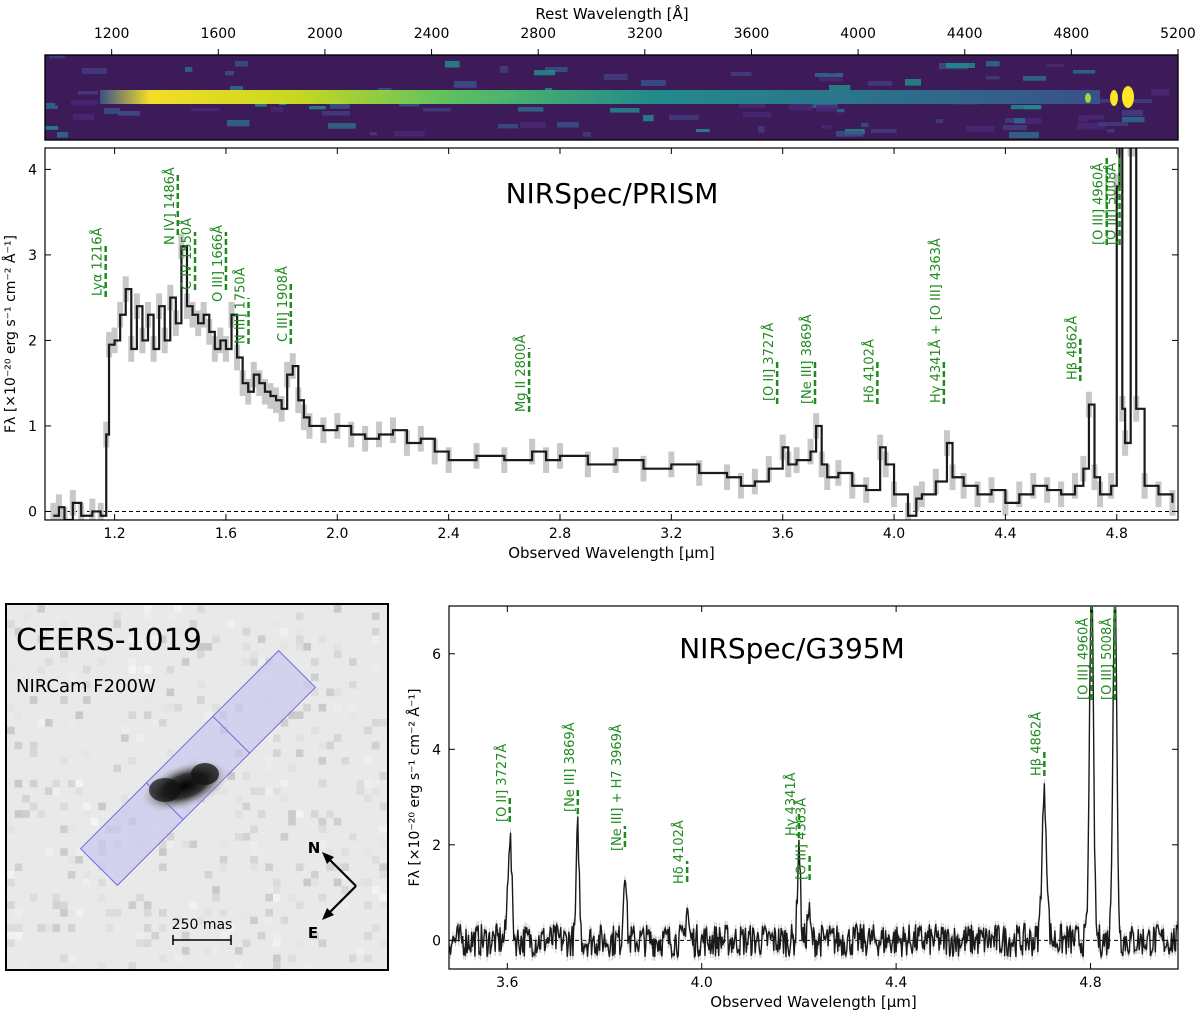 The width and height of the screenshot is (1200, 1014). What do you see at coordinates (894, 534) in the screenshot?
I see `x-tick-label: 4.0` at bounding box center [894, 534].